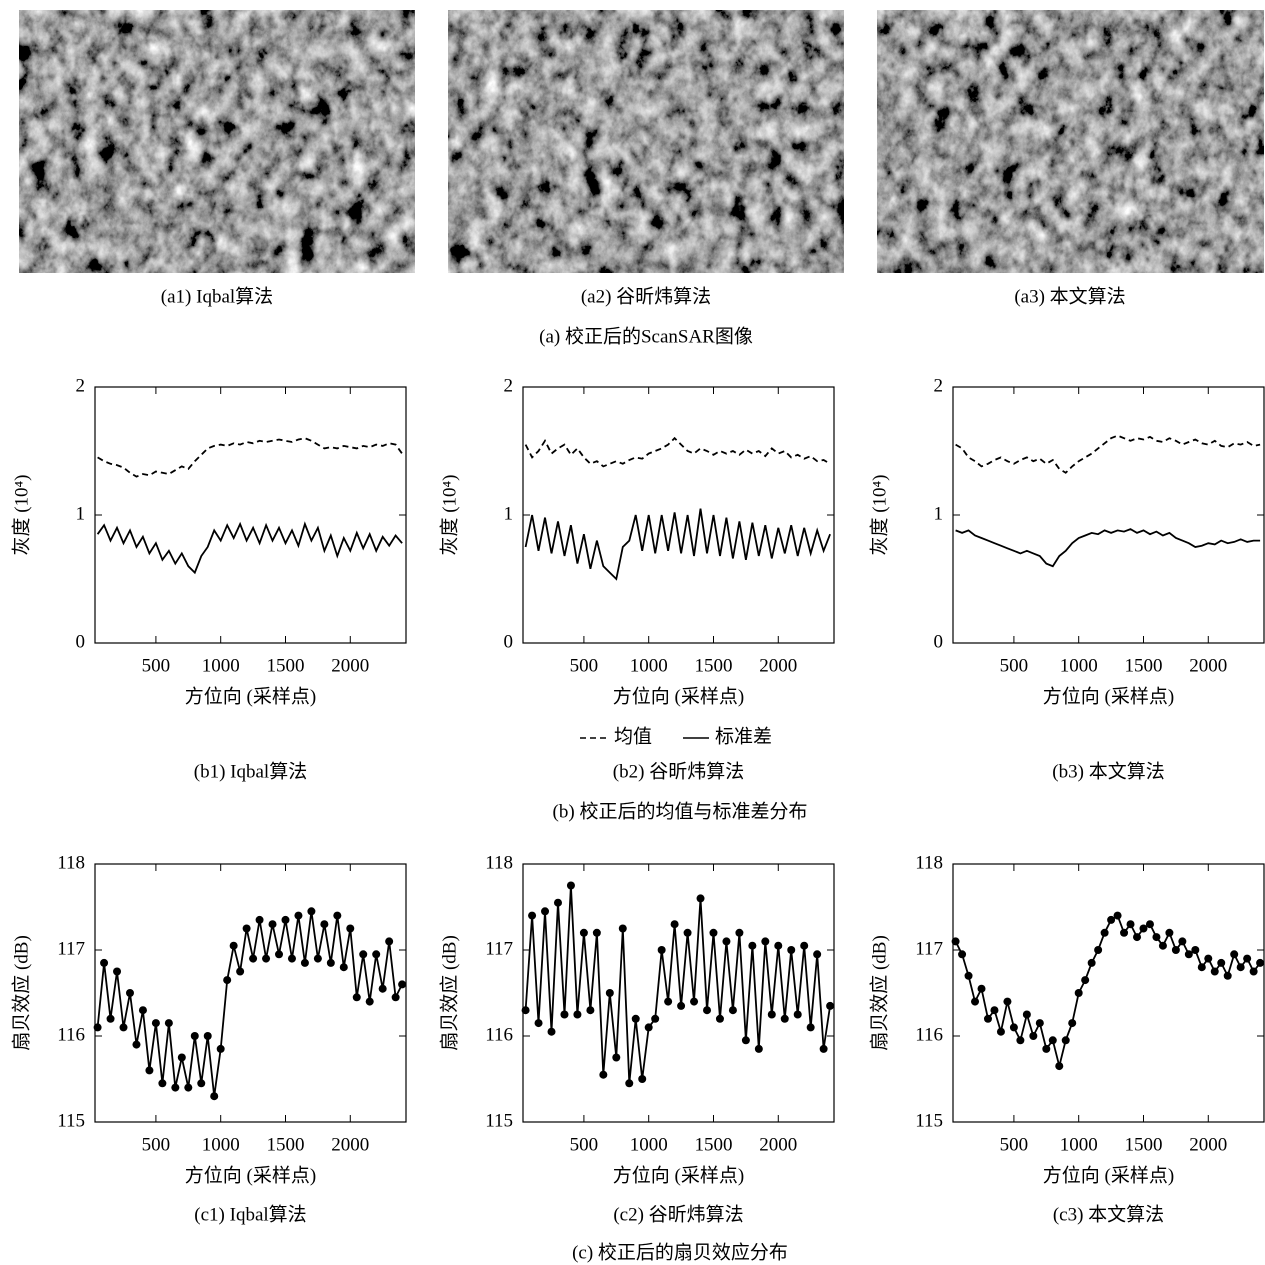 Image resolution: width=1265 pixels, height=1265 pixels. Describe the element at coordinates (646, 296) in the screenshot. I see `image-caption: (a2) 谷昕炜算法` at that location.